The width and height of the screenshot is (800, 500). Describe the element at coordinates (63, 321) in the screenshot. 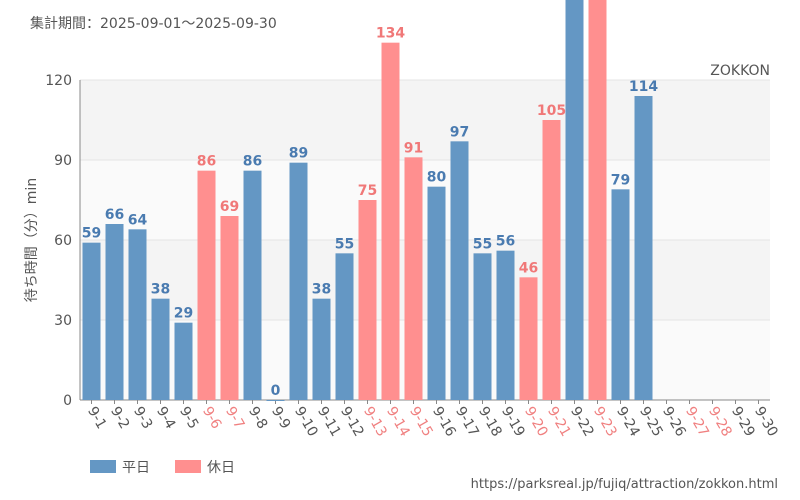

I see `y-tick-label: 30` at that location.